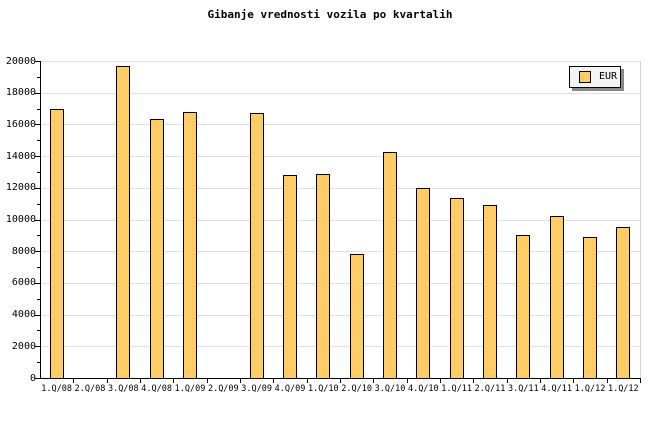 The height and width of the screenshot is (440, 660). I want to click on x-axis-label: 1.Q/10, so click(323, 389).